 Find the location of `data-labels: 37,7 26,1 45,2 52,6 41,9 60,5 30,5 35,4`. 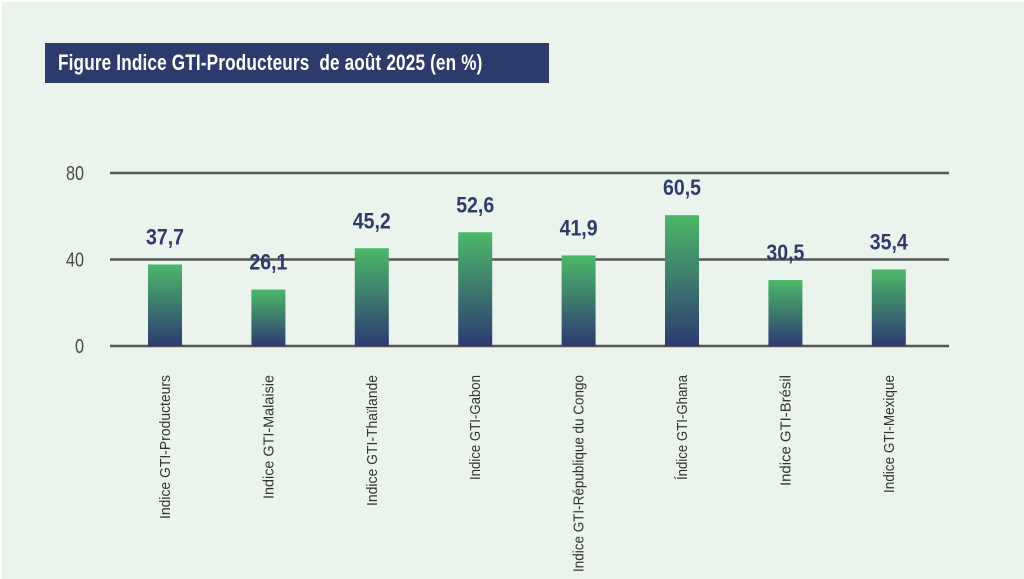

data-labels: 37,7 26,1 45,2 52,6 41,9 60,5 30,5 35,4 is located at coordinates (527, 224).